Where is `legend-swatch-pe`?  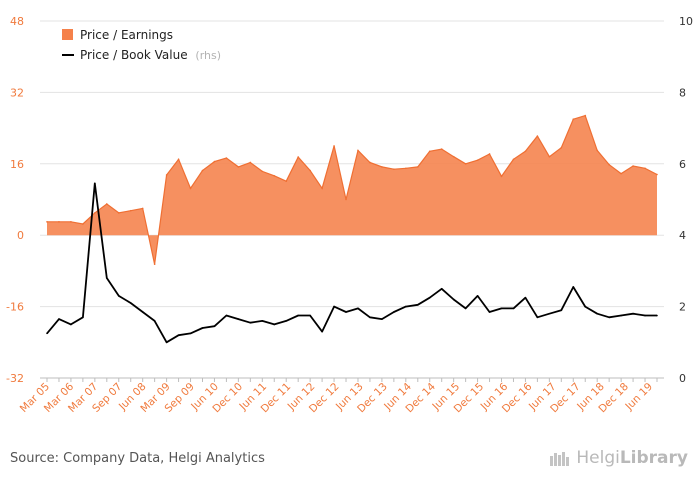 legend-swatch-pe is located at coordinates (67, 34).